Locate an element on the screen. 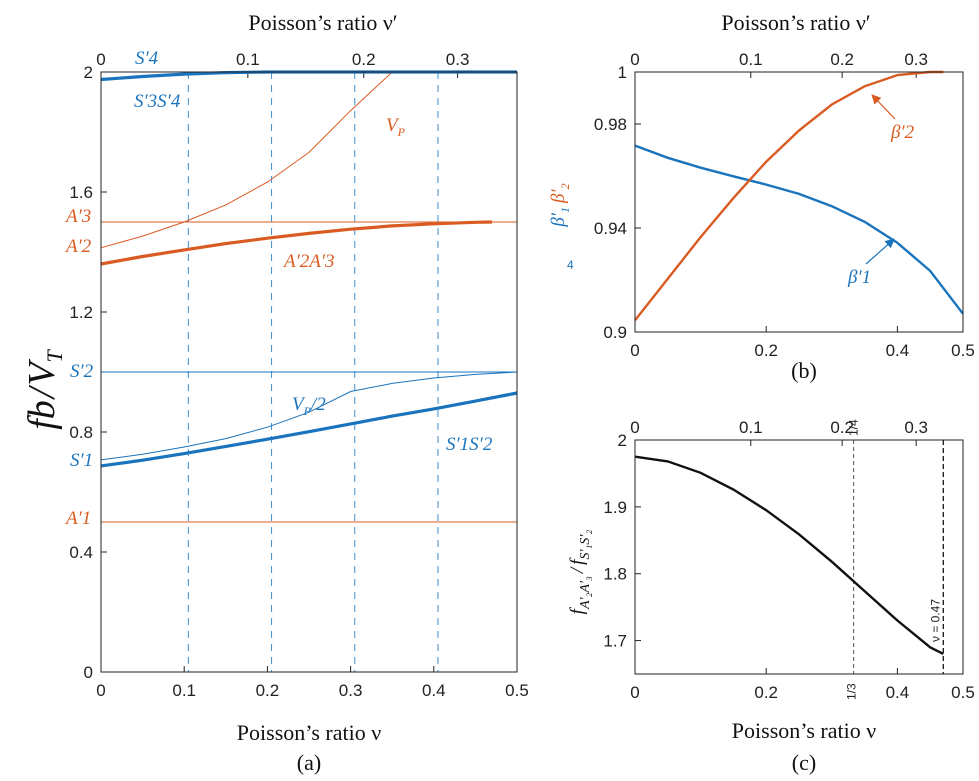 Image resolution: width=979 pixels, height=781 pixels. label-vp: VP is located at coordinates (396, 127).